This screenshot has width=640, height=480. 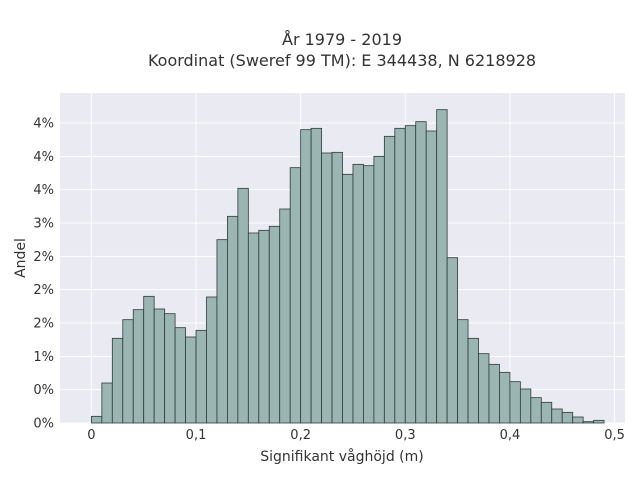 I want to click on x-axis-label: Signifikant våghöjd (m), so click(x=341, y=456).